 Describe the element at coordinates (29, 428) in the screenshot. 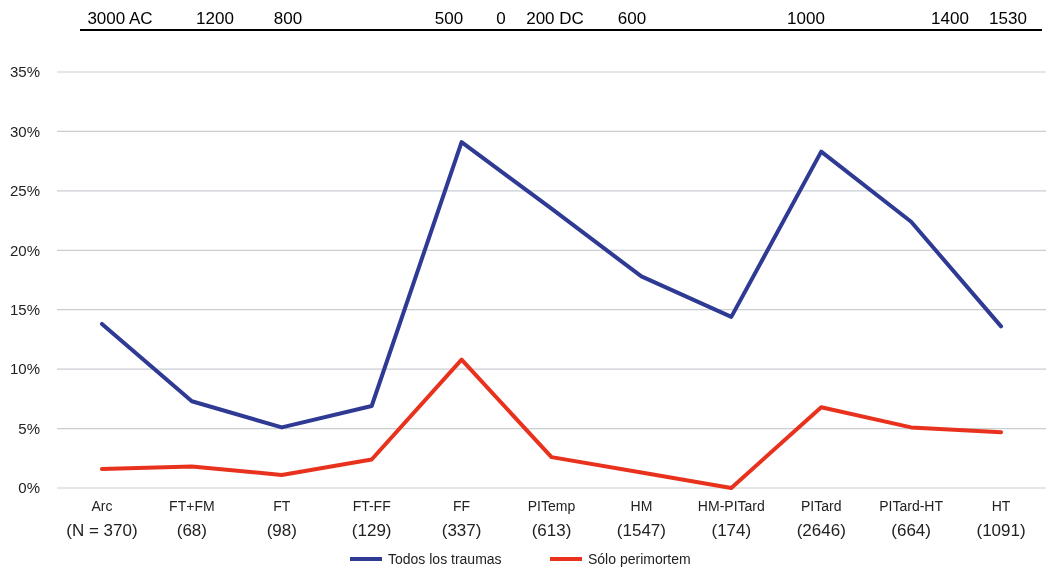

I see `y-tick-label: 5%` at that location.